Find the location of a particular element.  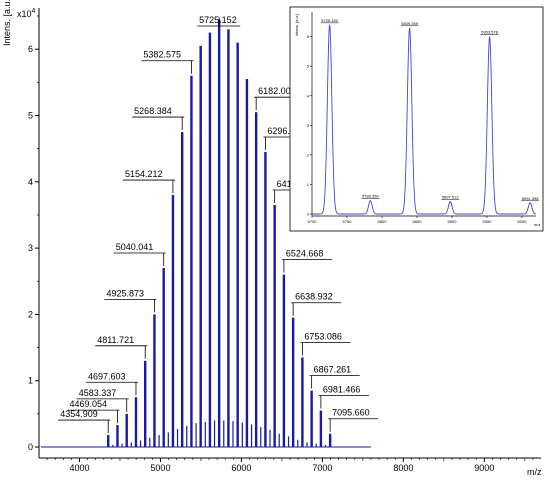

inset-peak-label: 5725.152 is located at coordinates (329, 20).